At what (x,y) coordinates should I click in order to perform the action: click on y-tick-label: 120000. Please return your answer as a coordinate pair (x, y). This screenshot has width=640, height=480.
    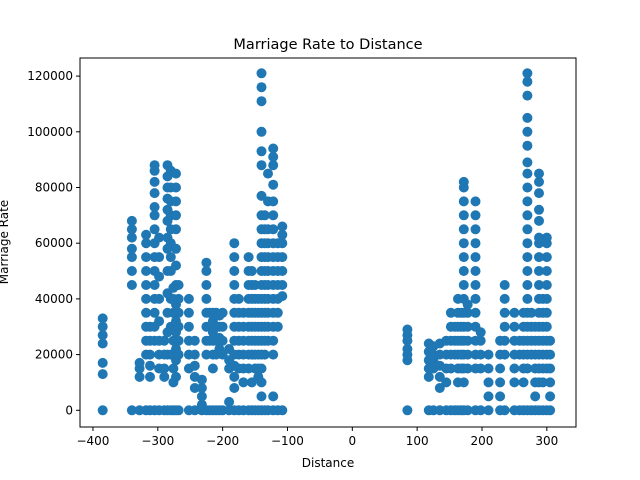
    Looking at the image, I should click on (50, 76).